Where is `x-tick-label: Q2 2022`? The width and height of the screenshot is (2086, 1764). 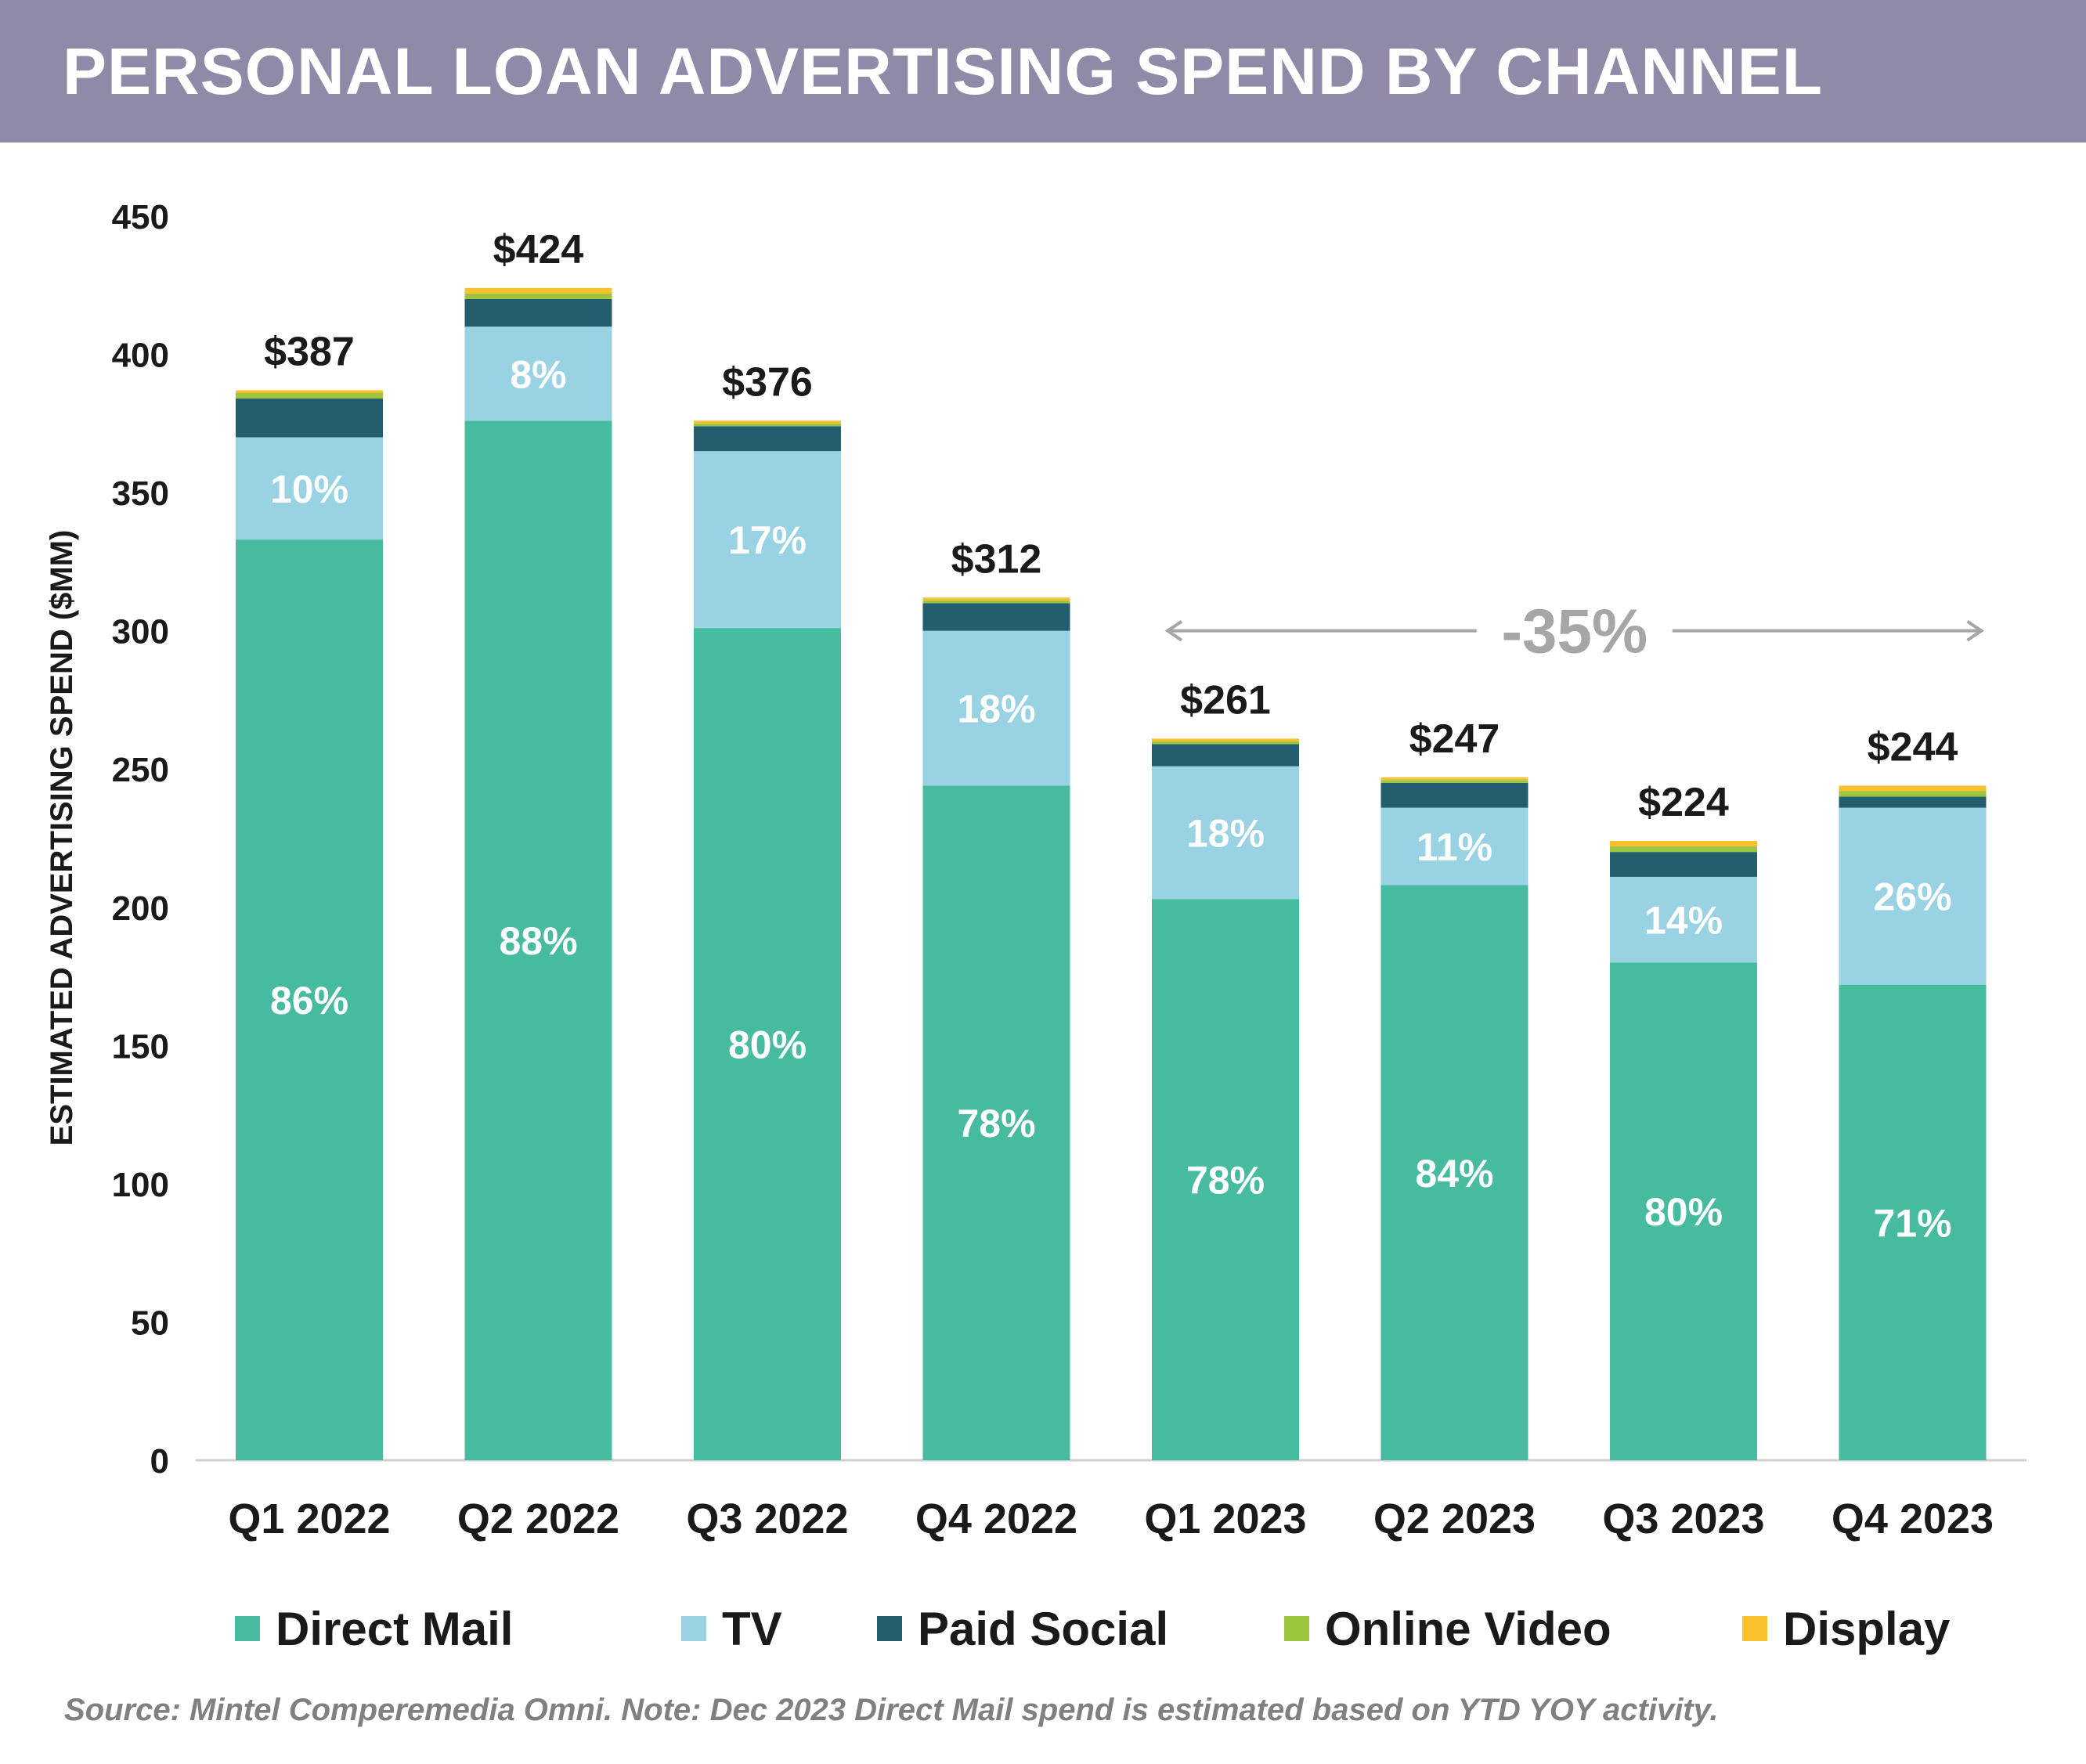
x-tick-label: Q2 2022 is located at coordinates (538, 1518).